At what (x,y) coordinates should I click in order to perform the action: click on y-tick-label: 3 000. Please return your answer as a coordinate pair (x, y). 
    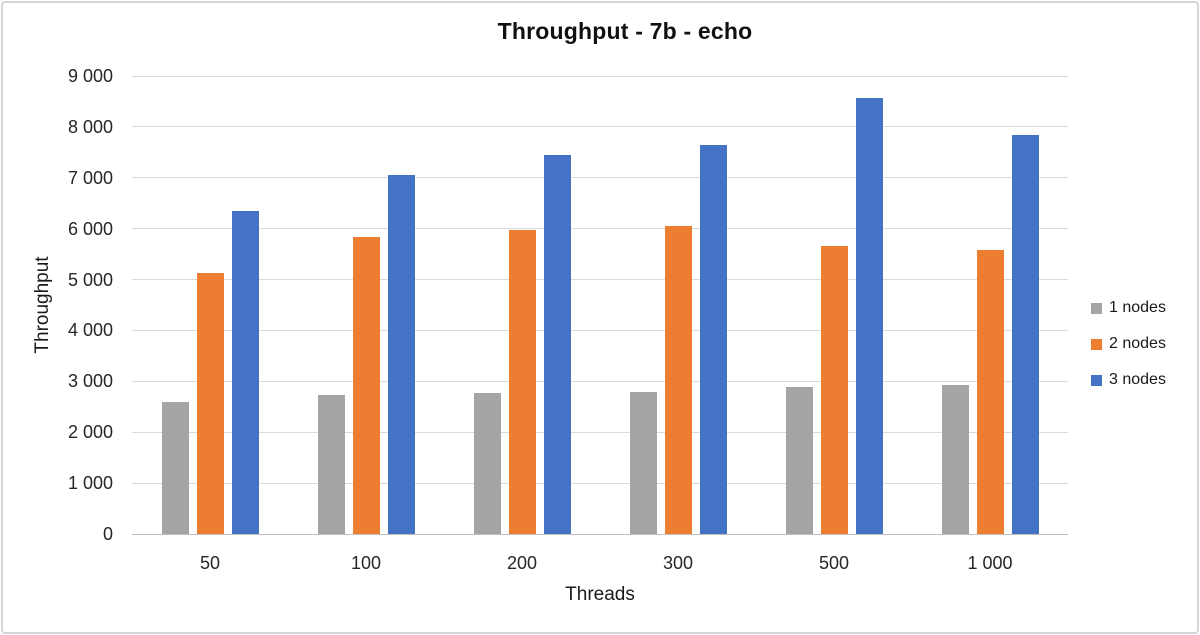
    Looking at the image, I should click on (90, 381).